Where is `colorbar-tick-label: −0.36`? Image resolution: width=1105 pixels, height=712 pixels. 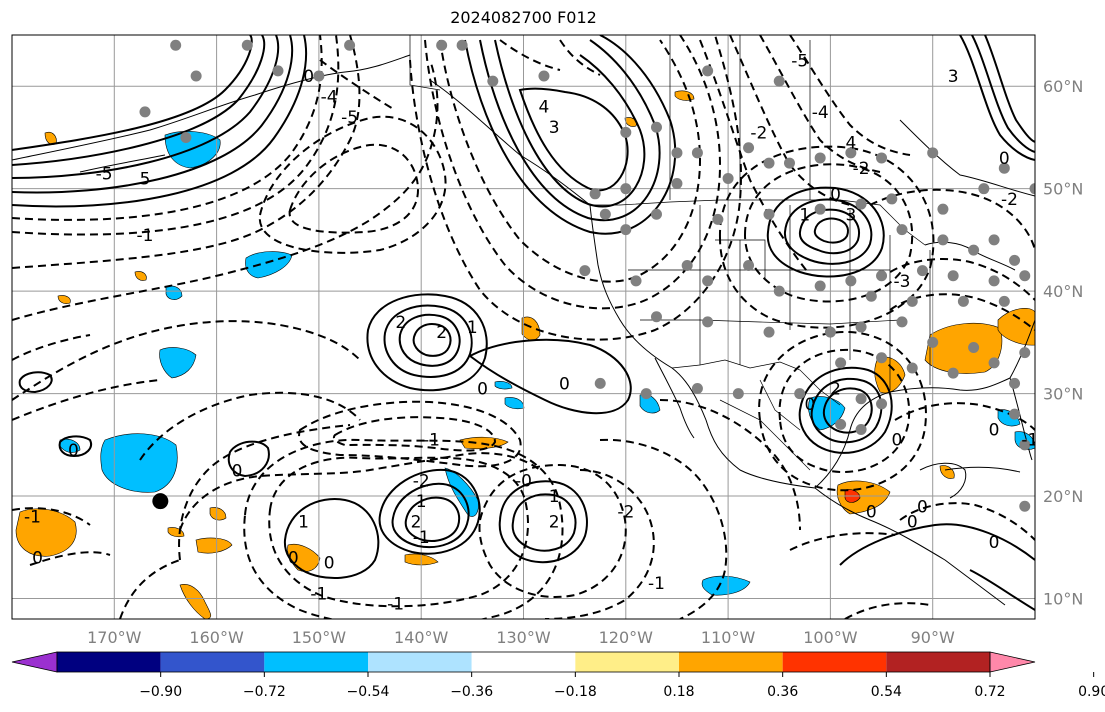
colorbar-tick-label: −0.36 is located at coordinates (471, 692).